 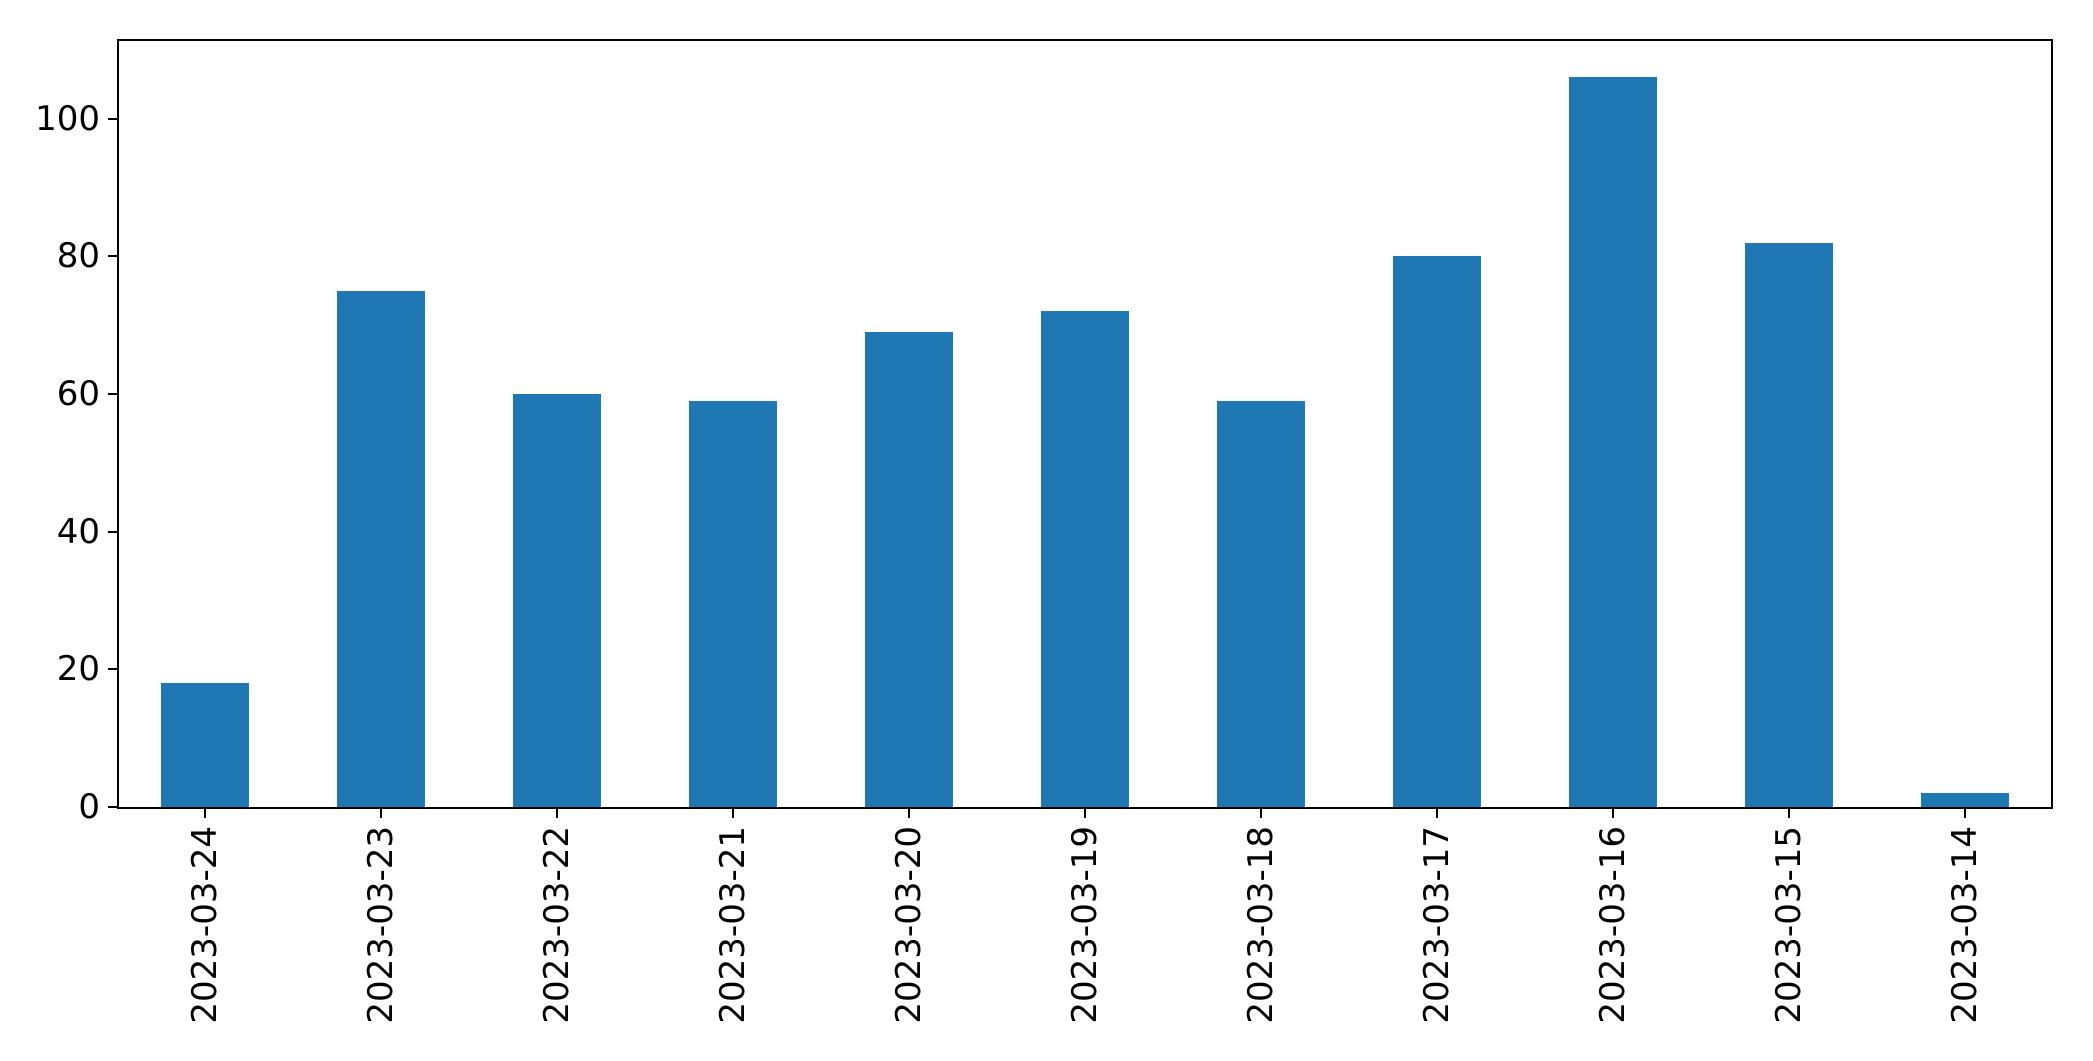 I want to click on y-tick-label: 20, so click(x=78, y=669).